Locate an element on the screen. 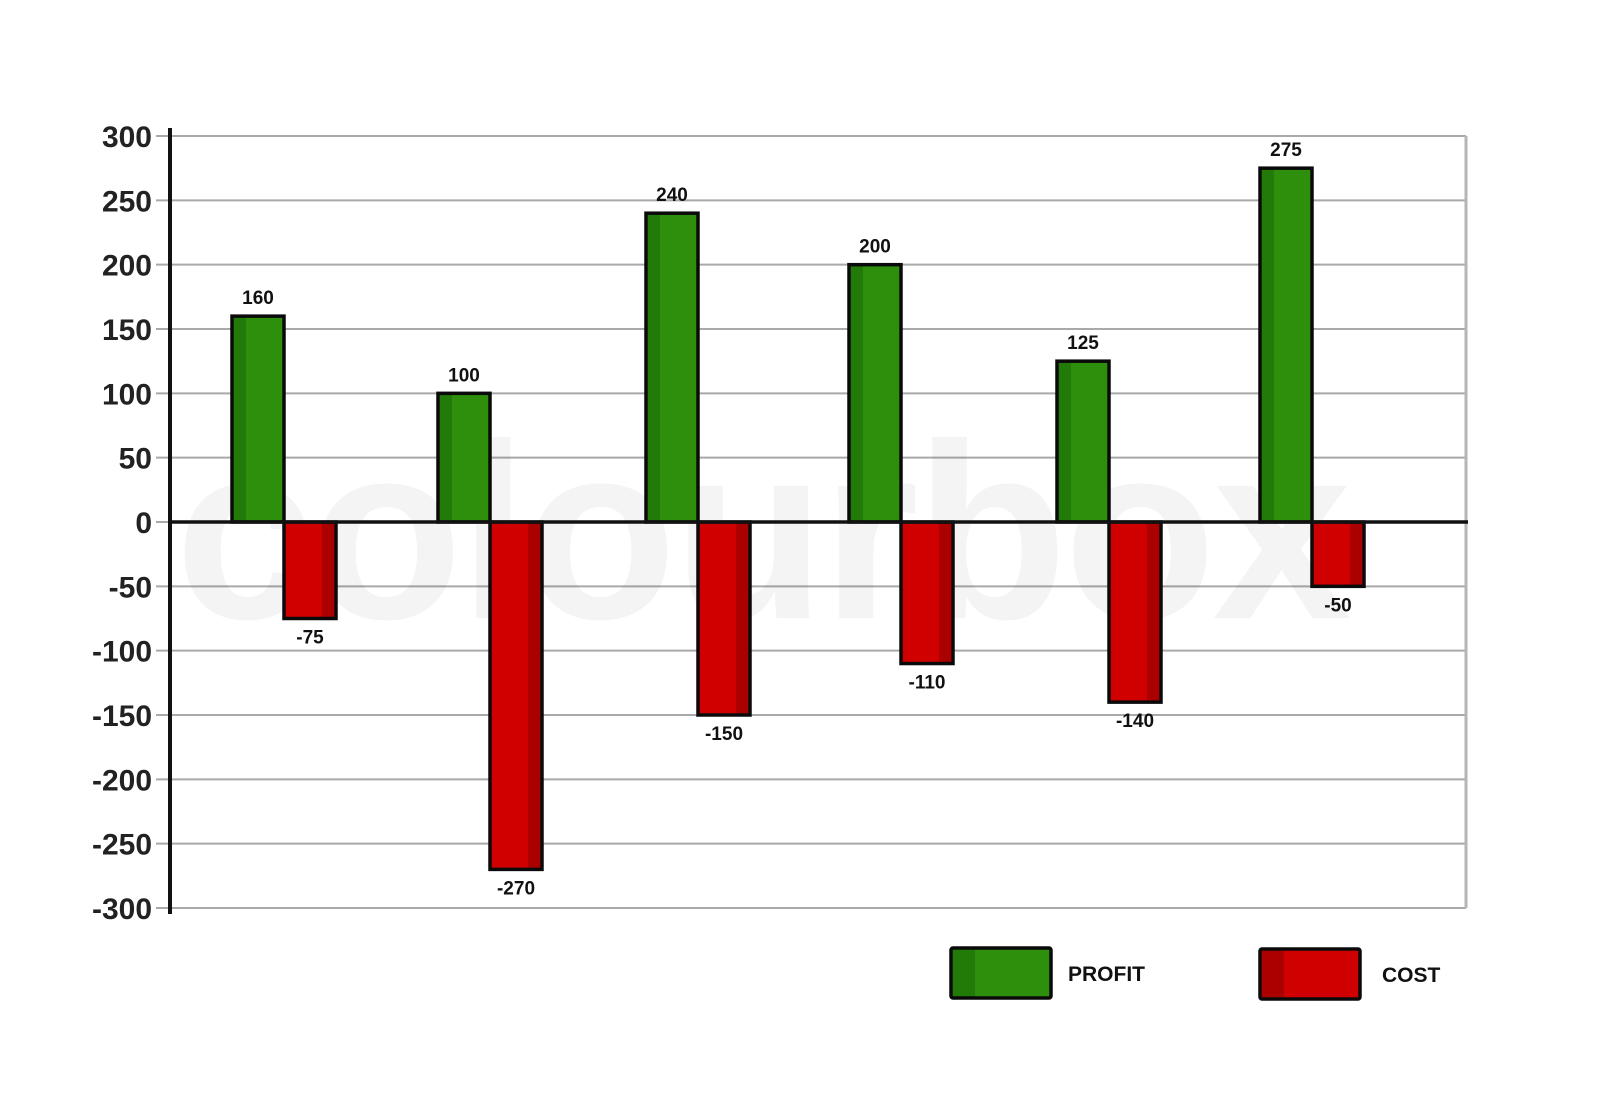  bar-value-label: -75 is located at coordinates (310, 638).